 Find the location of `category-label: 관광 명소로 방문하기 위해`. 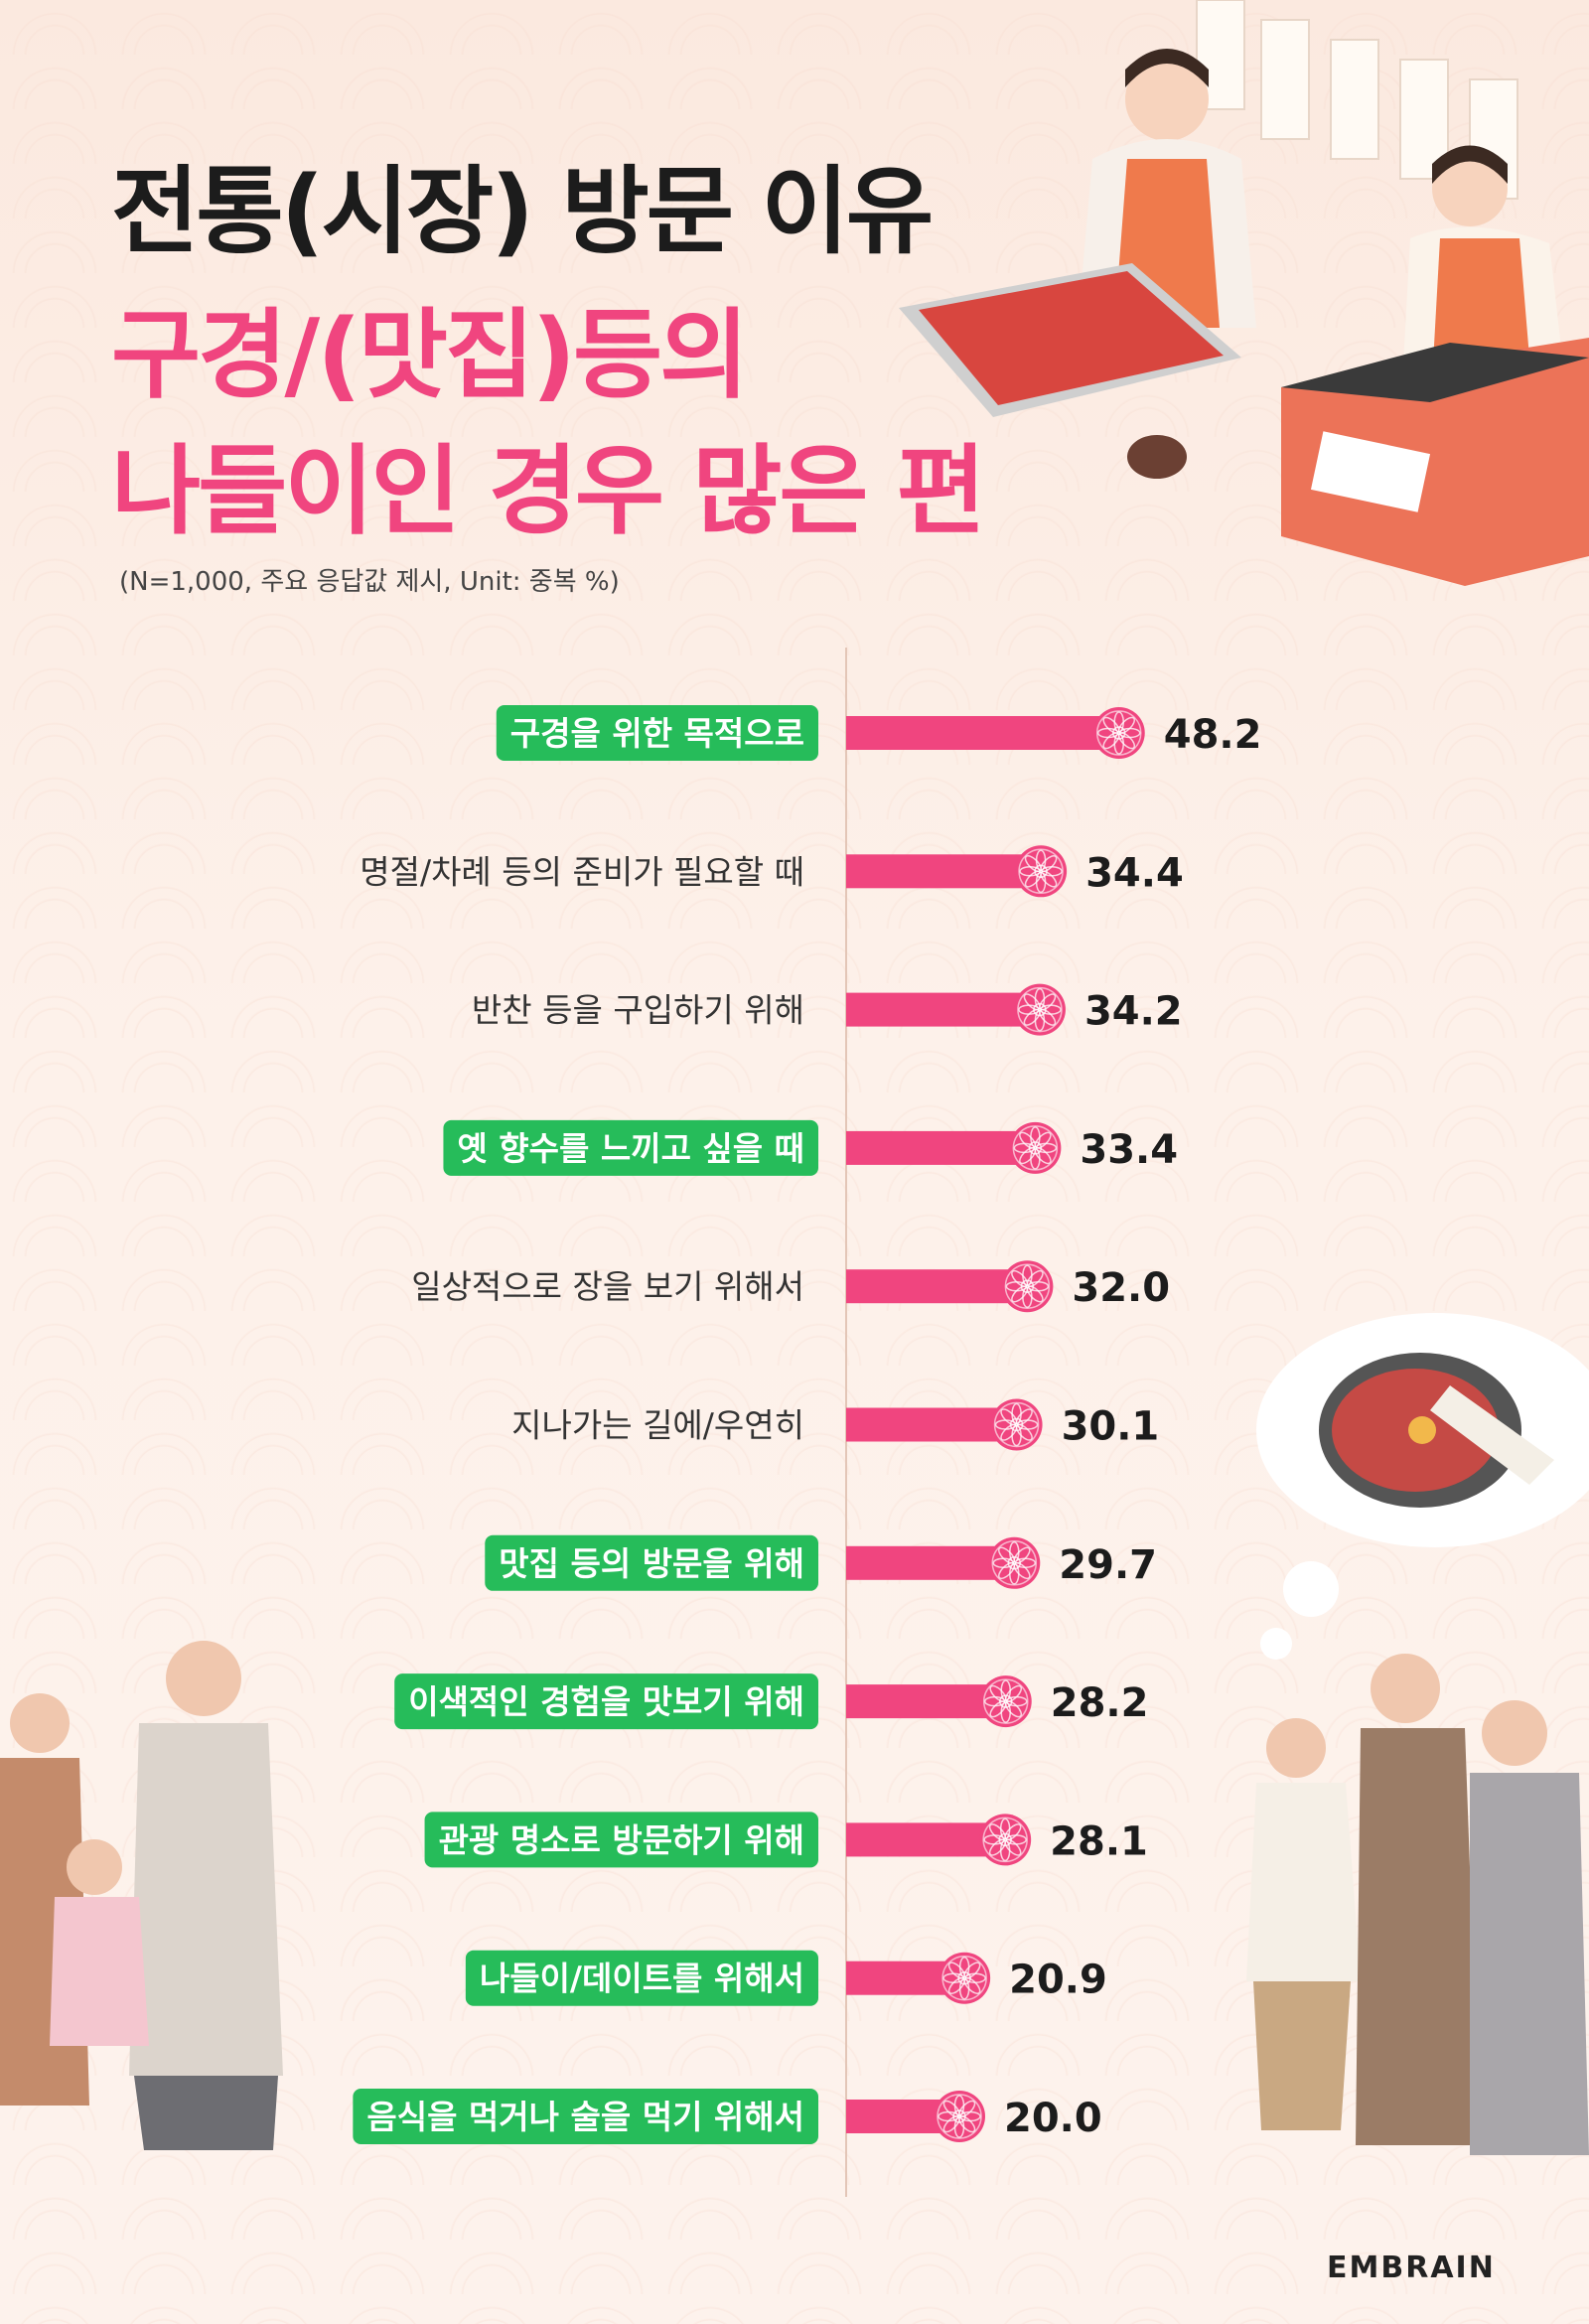

category-label: 관광 명소로 방문하기 위해 is located at coordinates (621, 1839).